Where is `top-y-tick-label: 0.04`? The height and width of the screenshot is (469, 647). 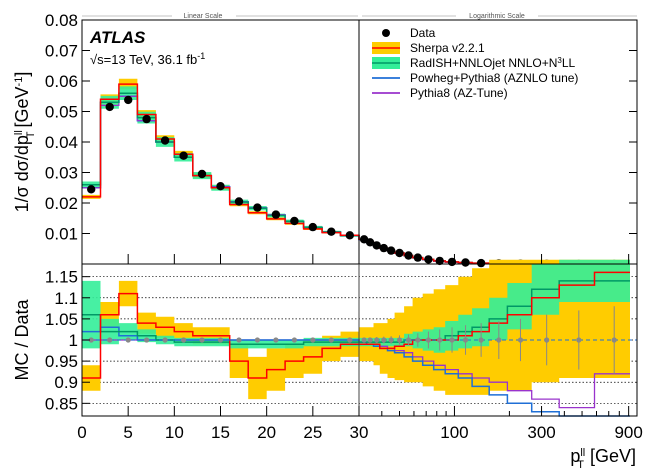 top-y-tick-label: 0.04 is located at coordinates (61, 142).